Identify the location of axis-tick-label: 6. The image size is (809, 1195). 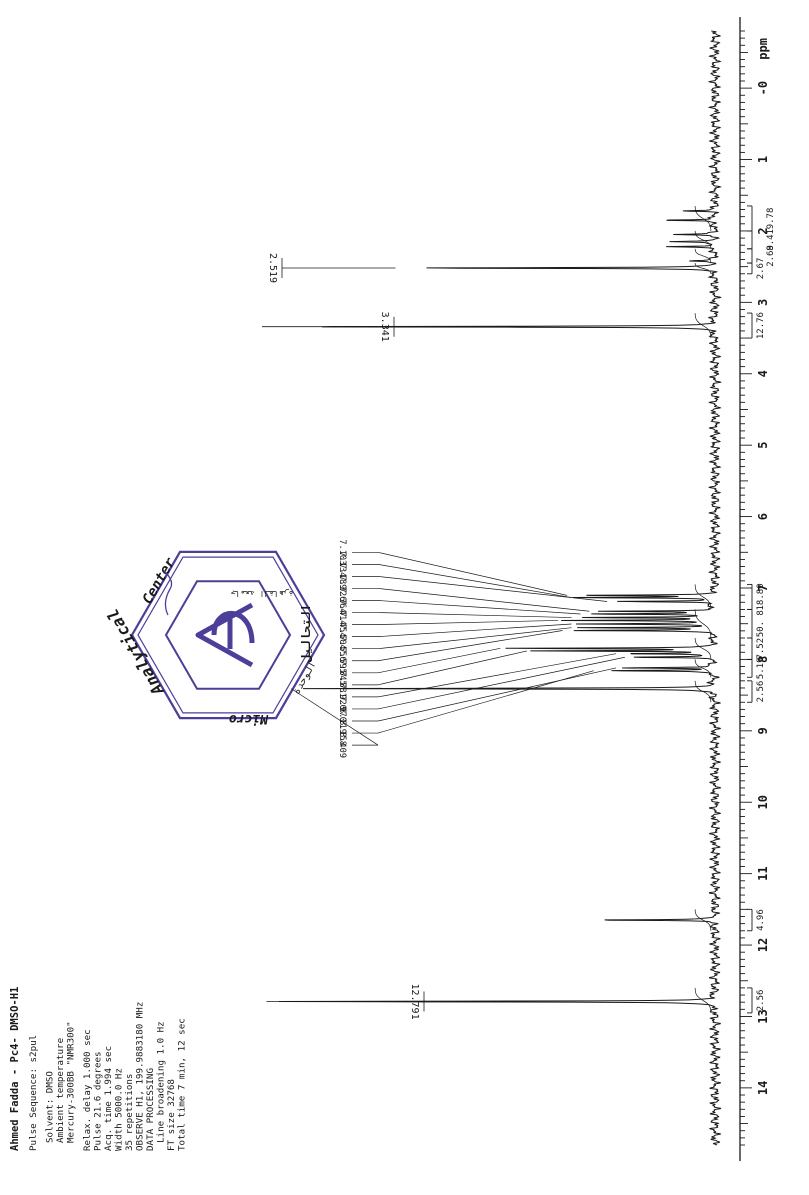
(763, 516).